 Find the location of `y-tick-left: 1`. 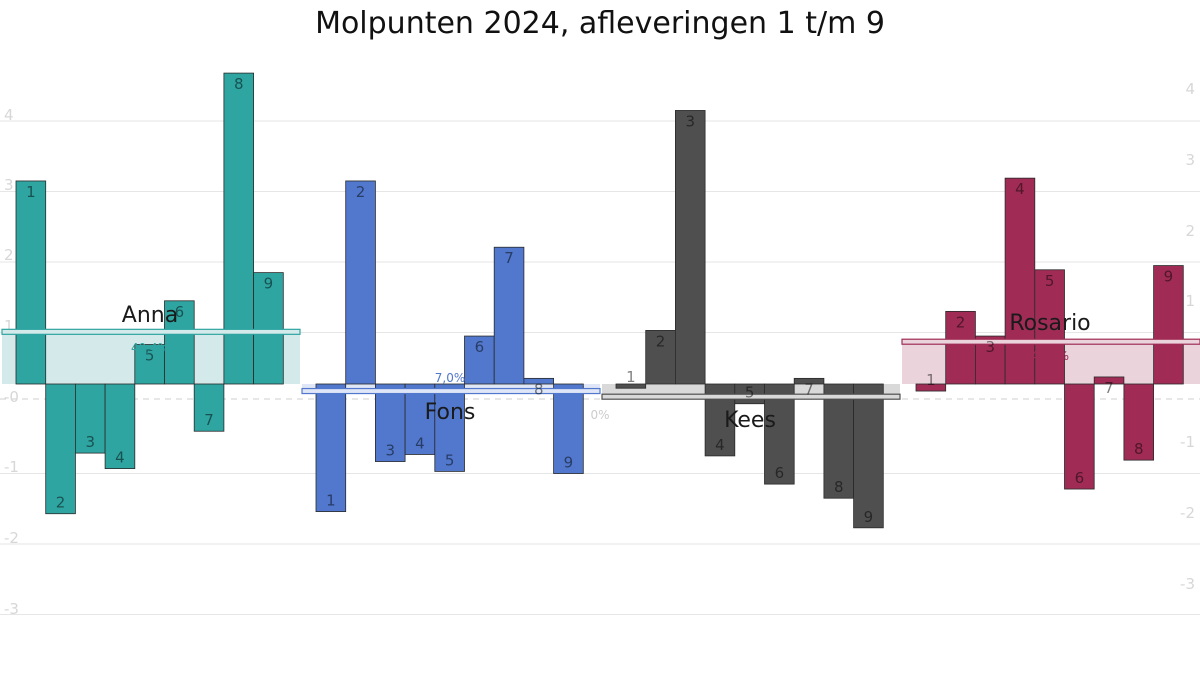

y-tick-left: 1 is located at coordinates (9, 326).